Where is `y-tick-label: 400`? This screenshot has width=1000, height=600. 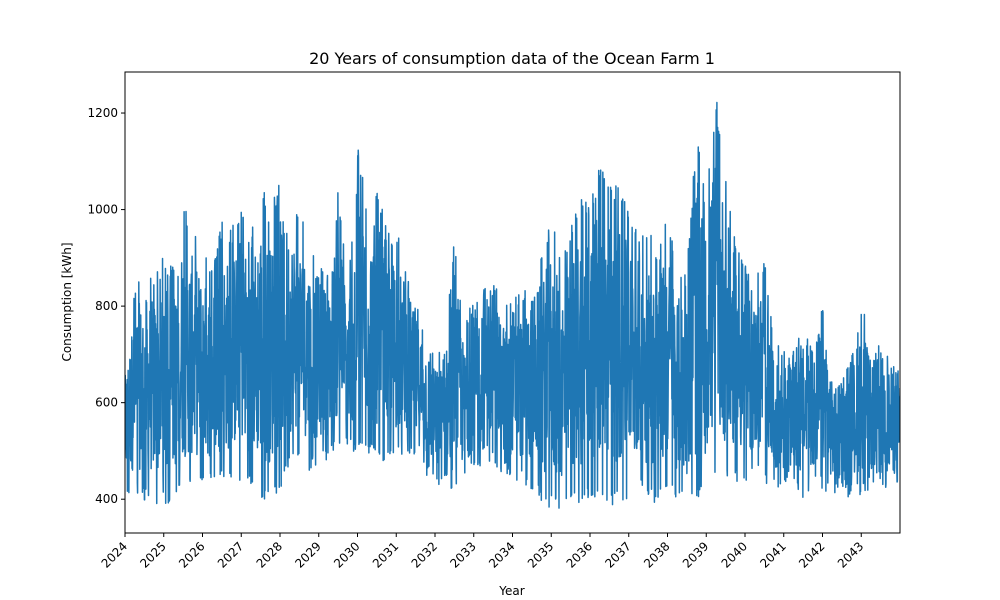 y-tick-label: 400 is located at coordinates (106, 499).